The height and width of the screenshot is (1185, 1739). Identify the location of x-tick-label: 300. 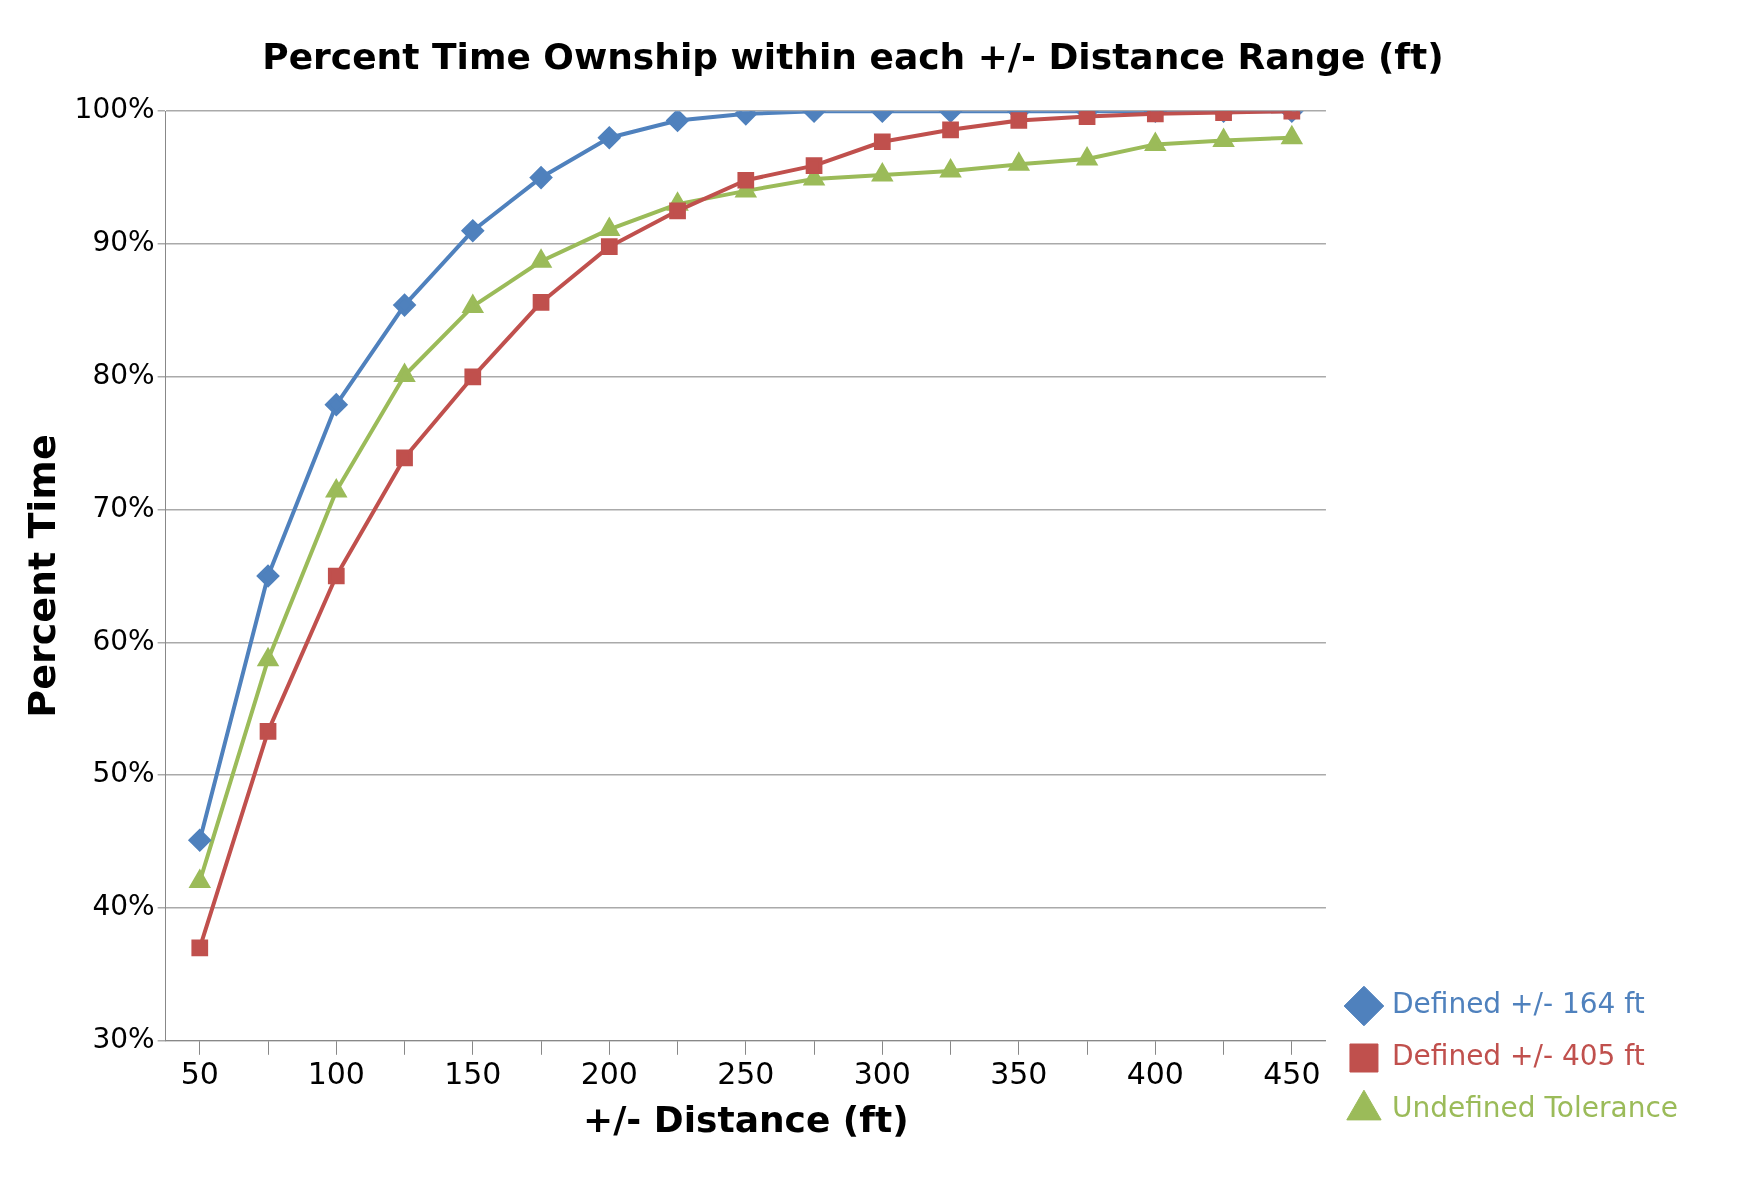
(882, 1073).